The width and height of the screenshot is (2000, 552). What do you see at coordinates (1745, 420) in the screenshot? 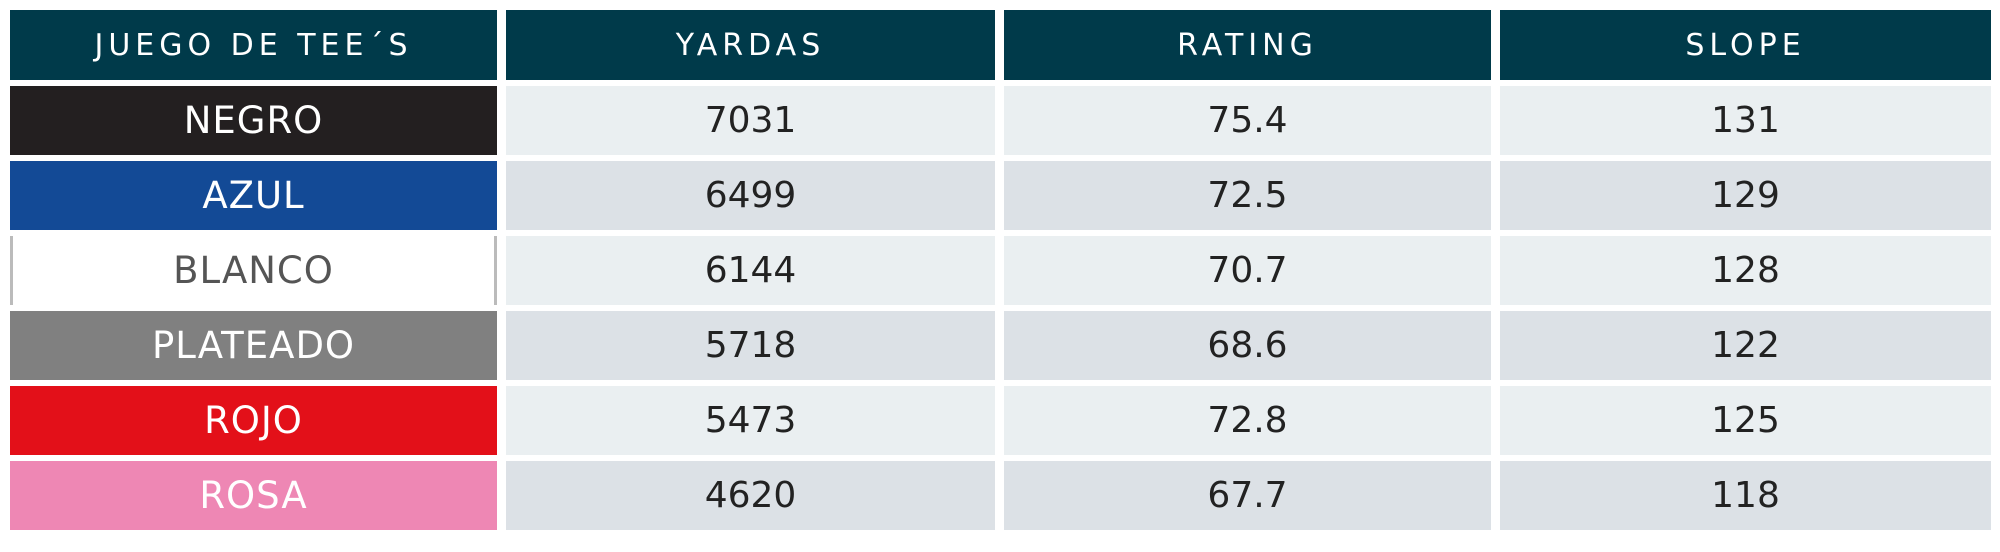
I see `value-cell: 125` at bounding box center [1745, 420].